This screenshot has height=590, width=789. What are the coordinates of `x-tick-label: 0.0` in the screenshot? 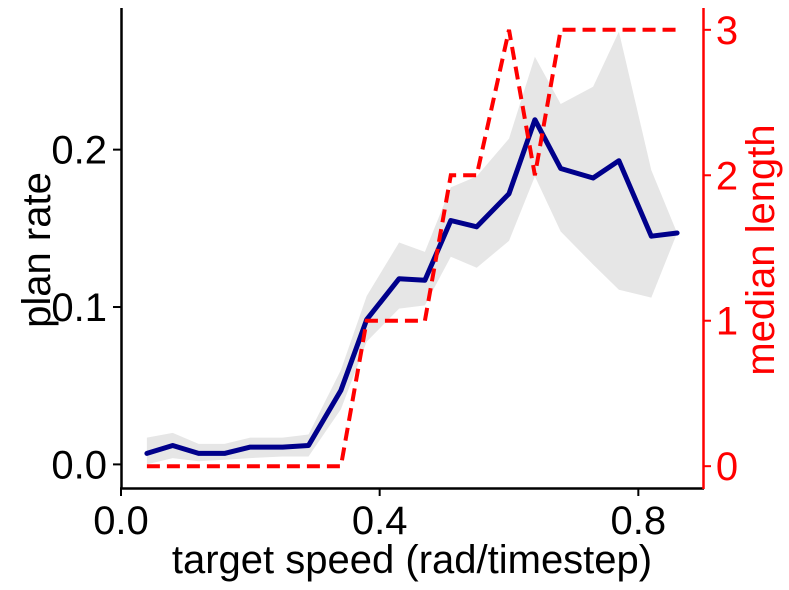 It's located at (121, 521).